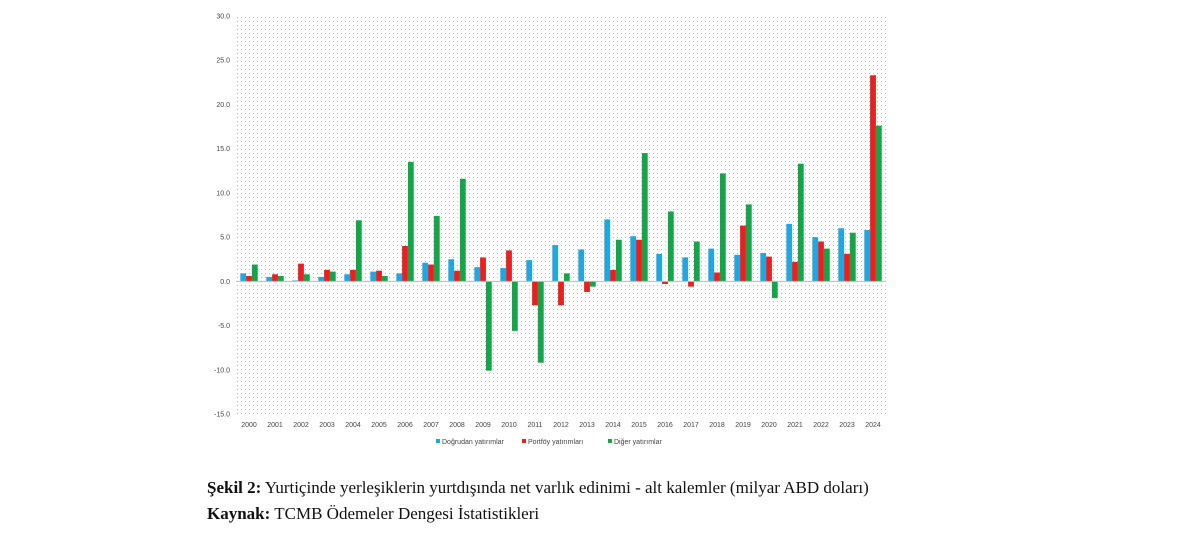 Image resolution: width=1200 pixels, height=549 pixels. I want to click on y-tick-label: 10.0, so click(223, 193).